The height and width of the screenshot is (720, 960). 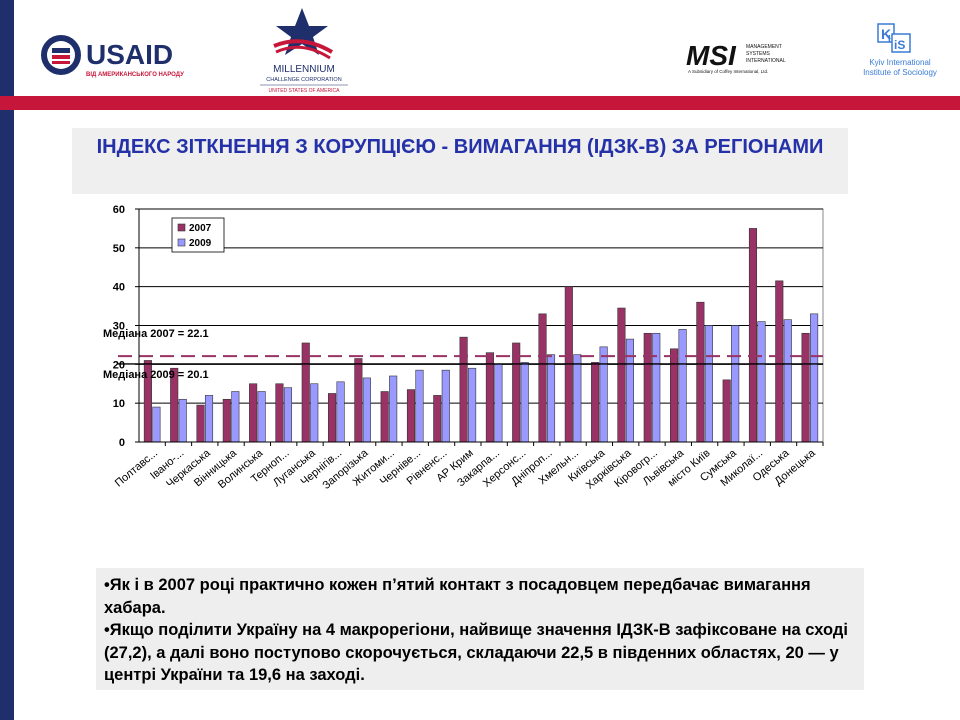 What do you see at coordinates (119, 249) in the screenshot?
I see `y-tick-label: 50` at bounding box center [119, 249].